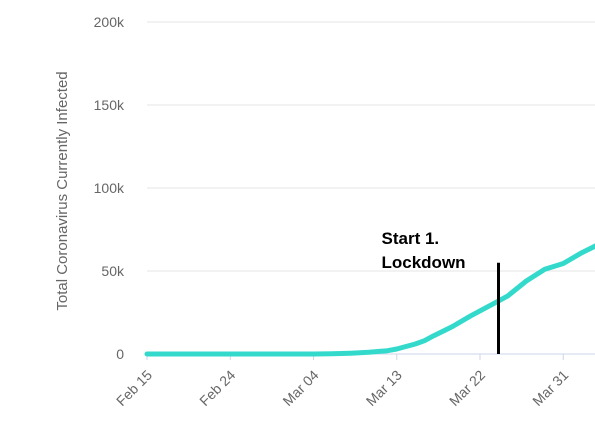 The width and height of the screenshot is (595, 437). I want to click on y-tick-label: 100k, so click(109, 188).